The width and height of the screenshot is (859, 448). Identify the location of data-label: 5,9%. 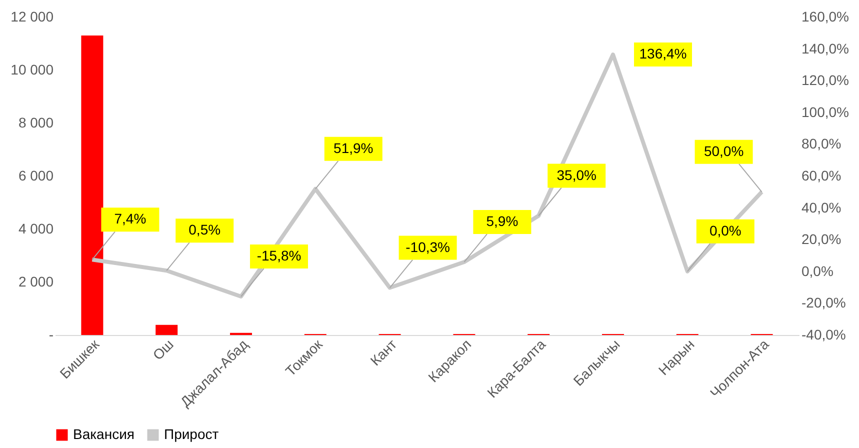
(502, 221).